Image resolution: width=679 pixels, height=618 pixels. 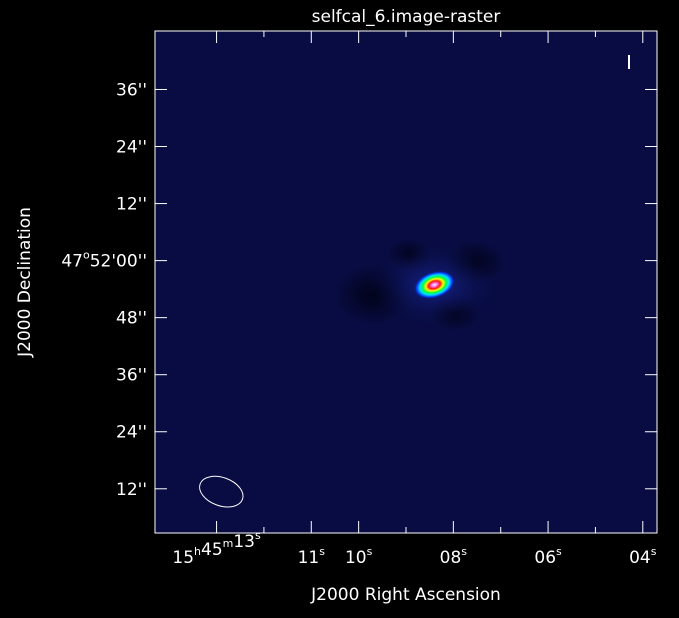 I want to click on chart-title: selfcal_6.image-raster, so click(x=406, y=17).